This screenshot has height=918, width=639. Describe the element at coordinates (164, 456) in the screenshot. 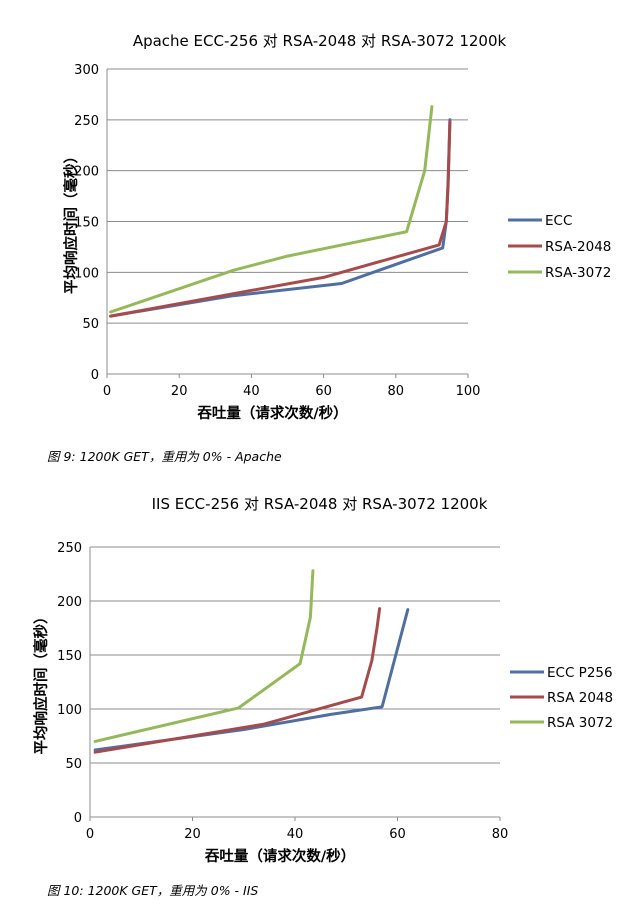

I see `figure-9-caption: 图 9: 1200K GET，重用为 0% - Apache` at that location.